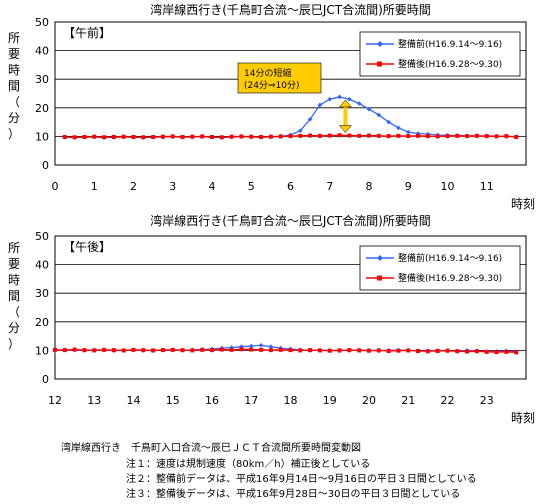 This screenshot has height=504, width=554. I want to click on period-label: 【午前】, so click(87, 32).